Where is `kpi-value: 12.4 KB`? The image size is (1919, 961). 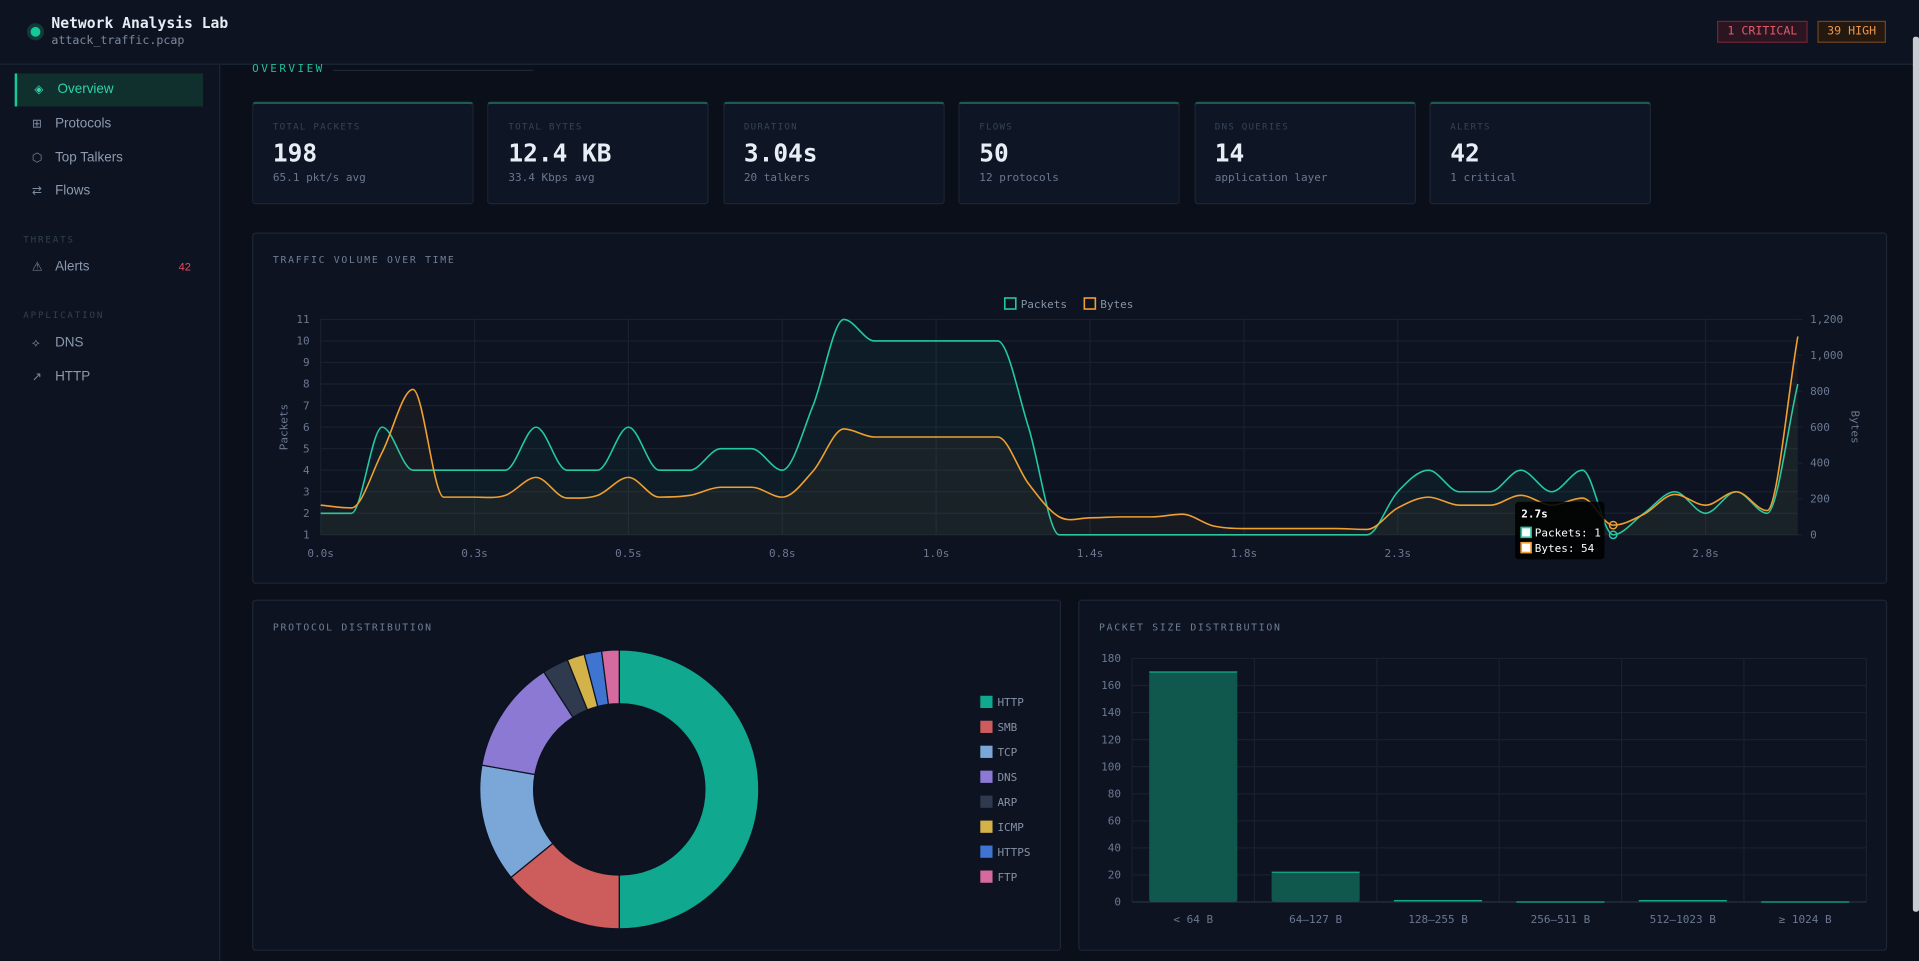 kpi-value: 12.4 KB is located at coordinates (560, 153).